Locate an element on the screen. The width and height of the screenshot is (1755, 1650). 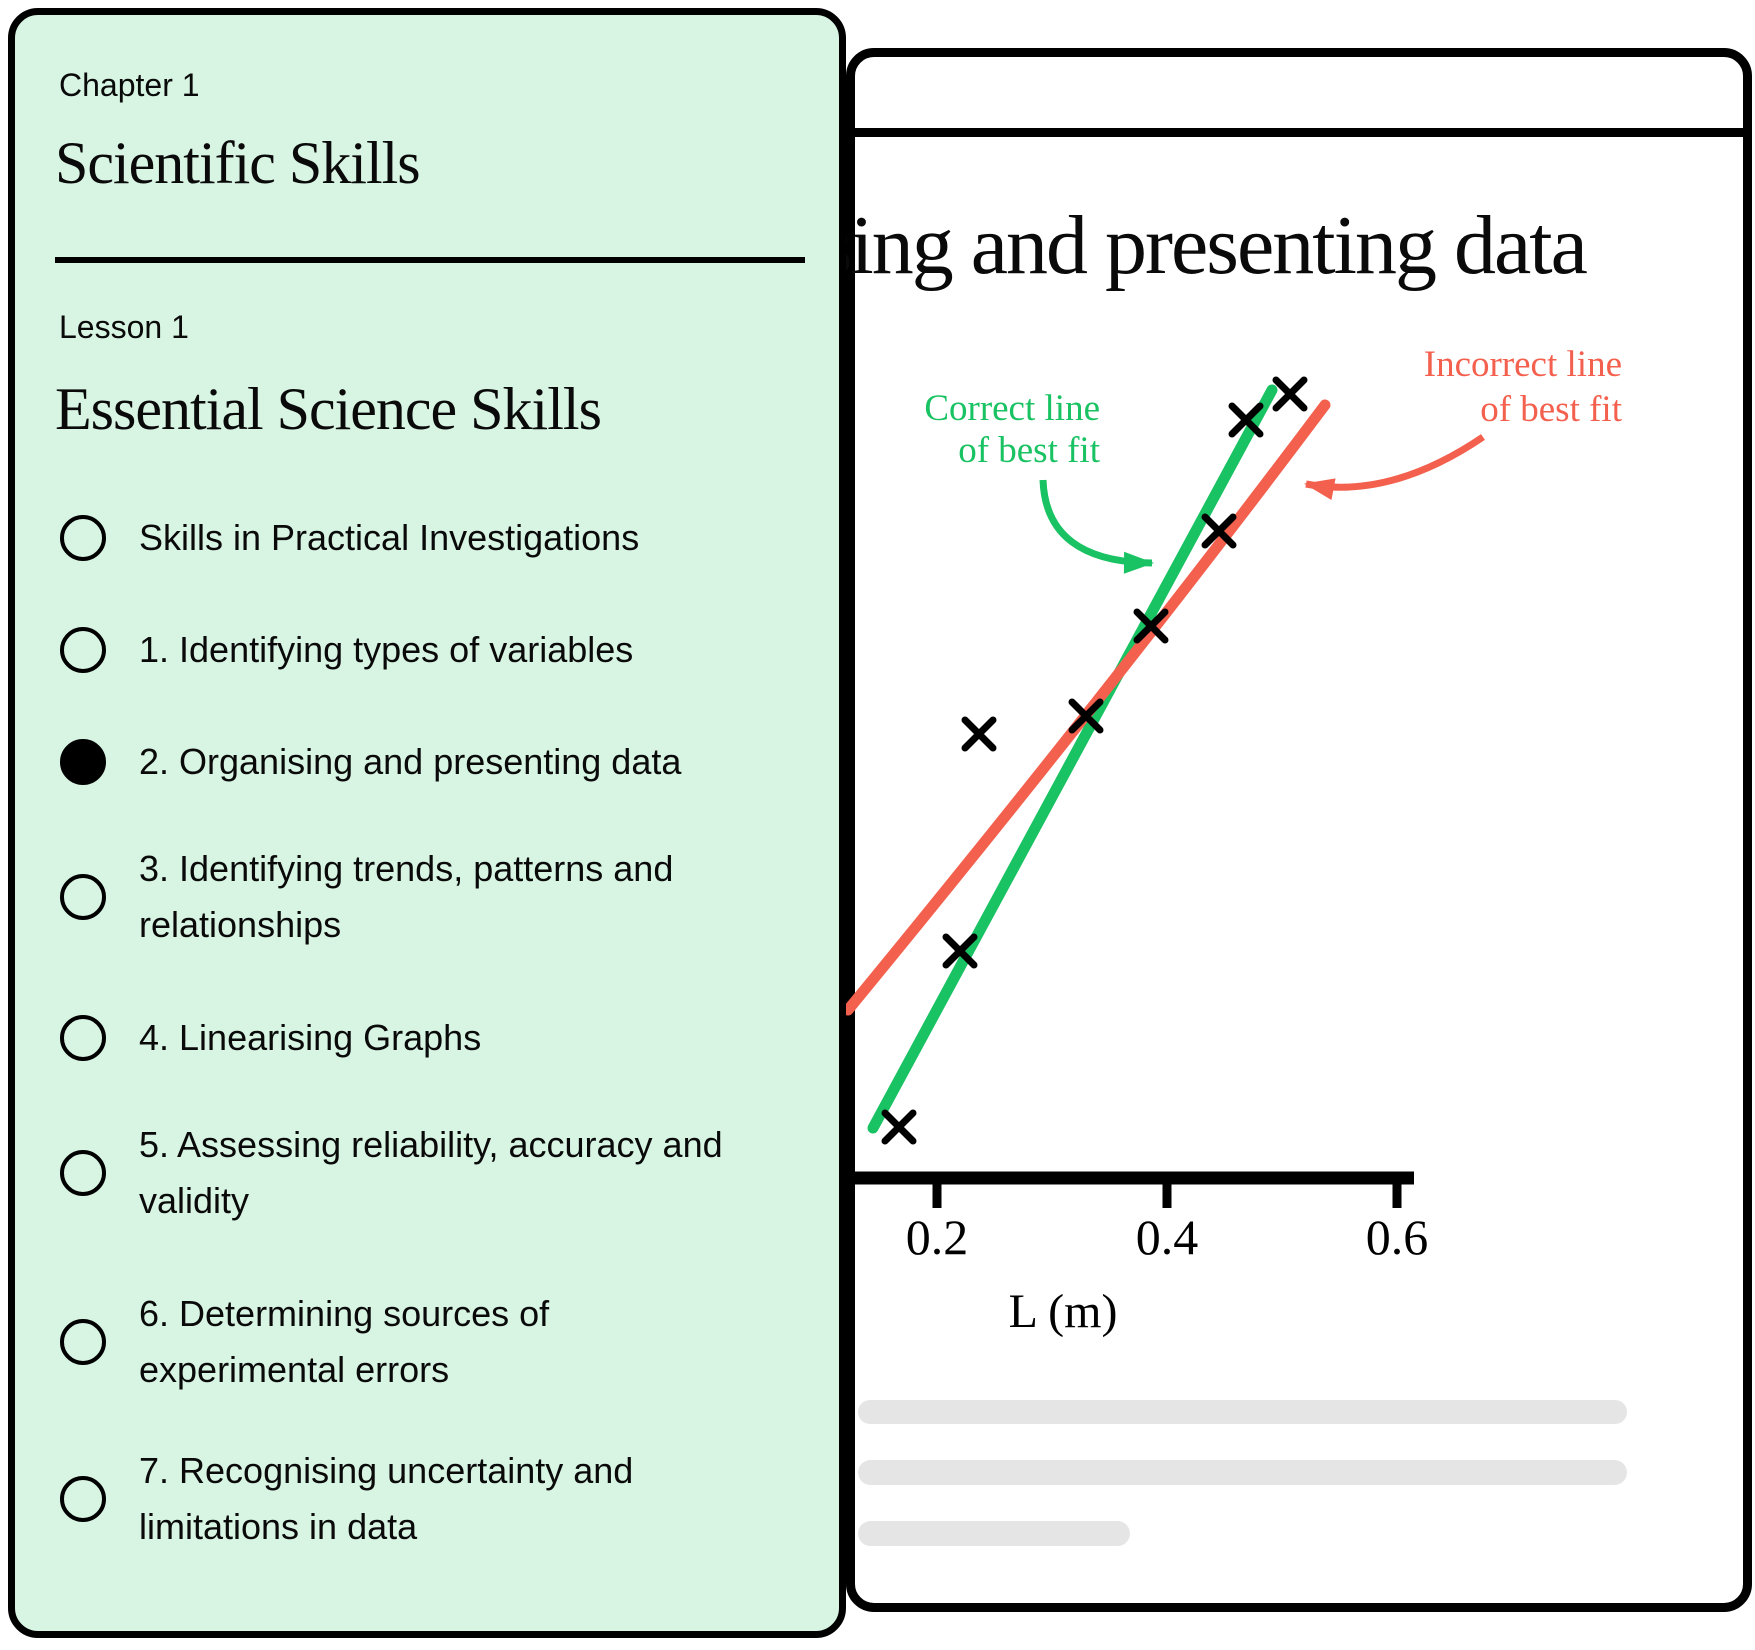
lesson-label: Lesson 1 is located at coordinates (124, 327).